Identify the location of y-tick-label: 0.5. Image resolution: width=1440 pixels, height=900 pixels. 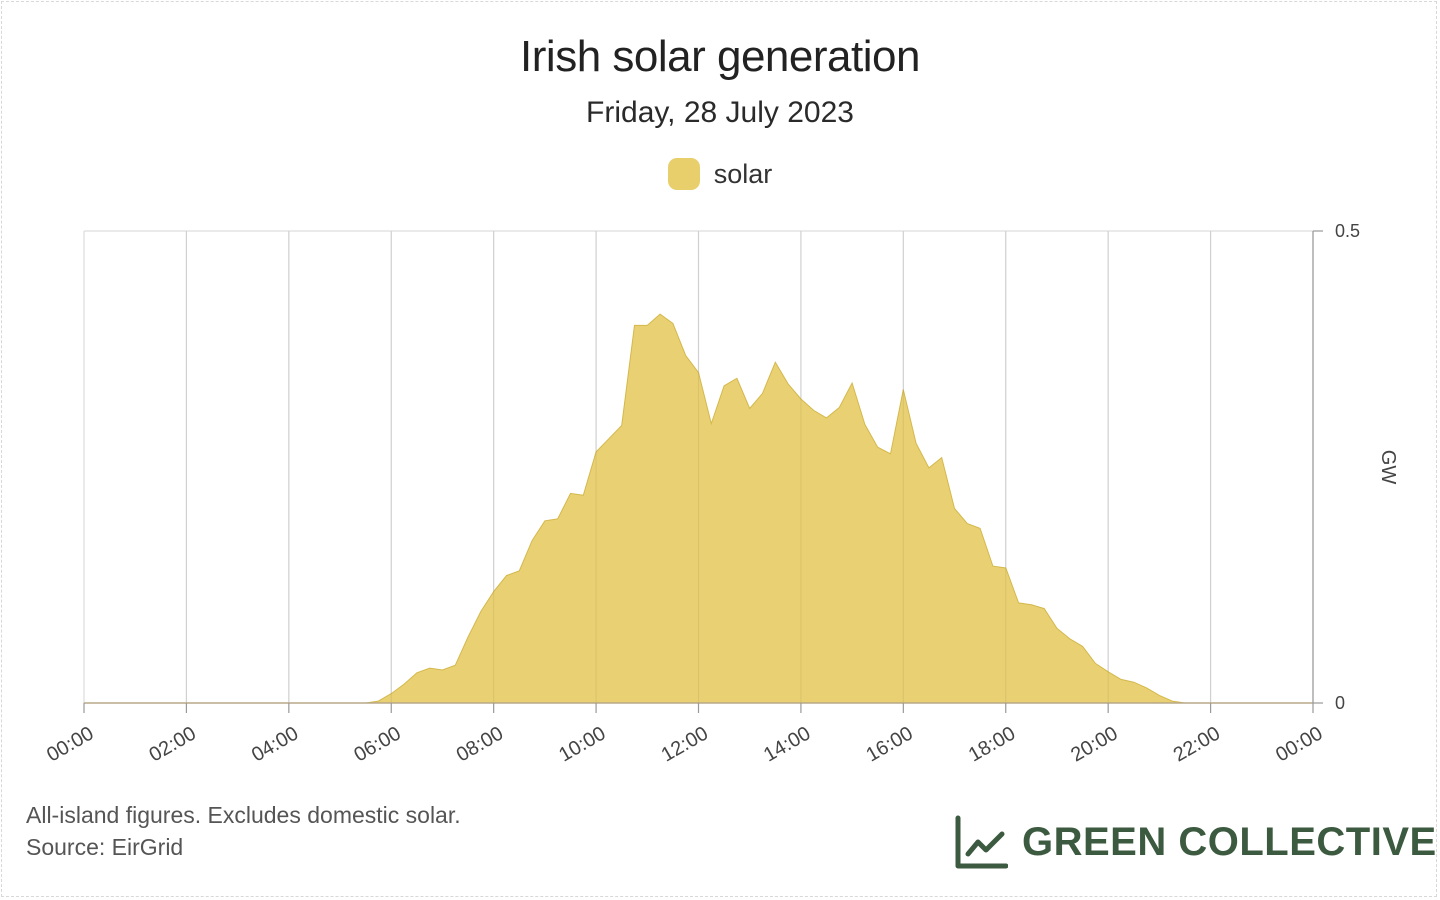
(1347, 231).